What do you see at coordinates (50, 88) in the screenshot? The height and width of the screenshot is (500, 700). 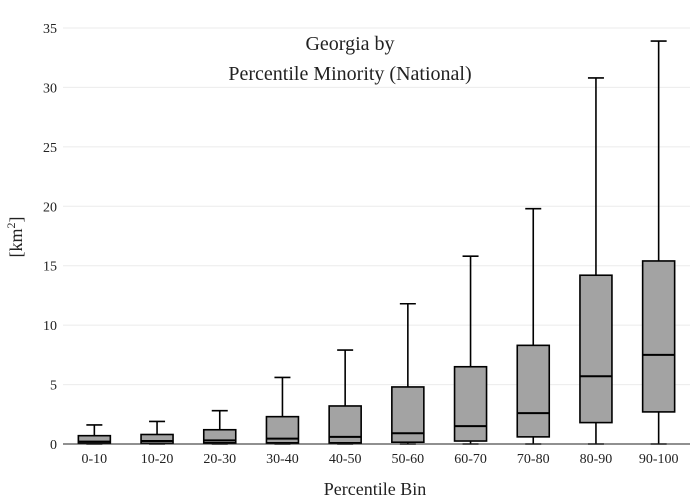 I see `y-tick-label: 30` at bounding box center [50, 88].